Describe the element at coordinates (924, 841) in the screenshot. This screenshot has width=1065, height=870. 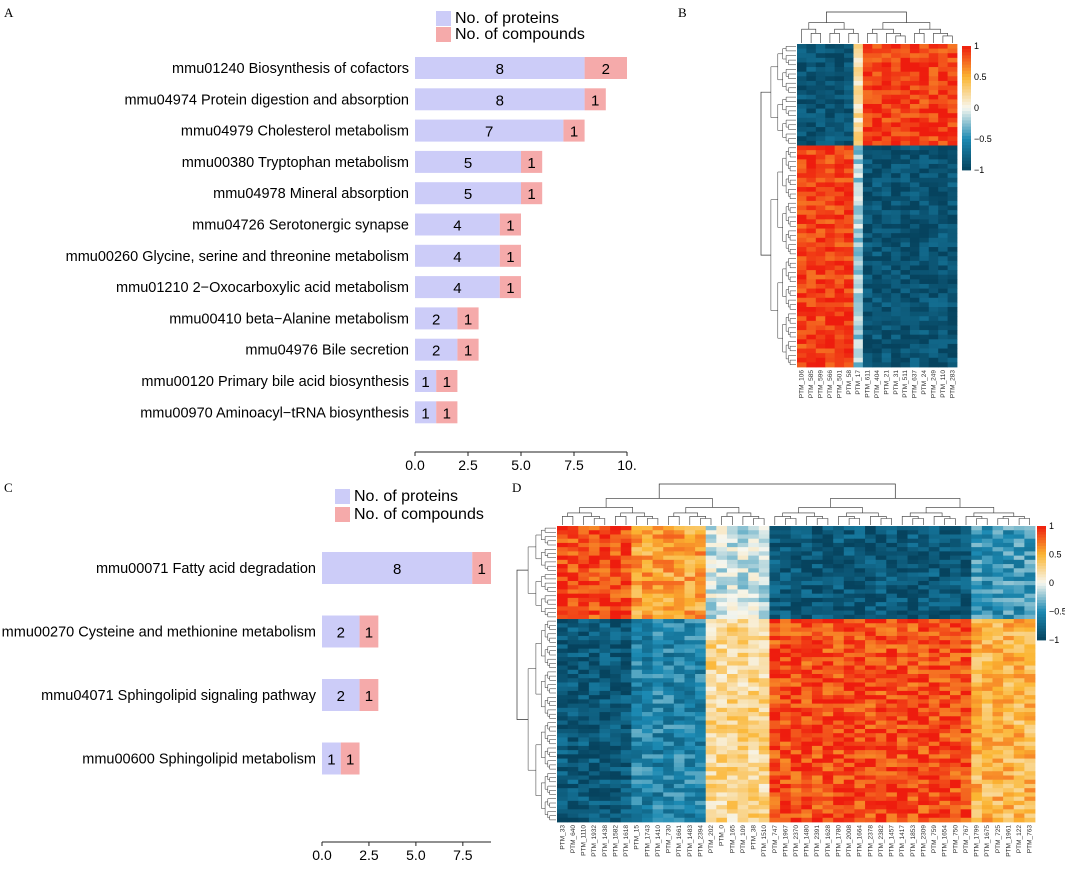
I see `column-label: PTM_2309` at that location.